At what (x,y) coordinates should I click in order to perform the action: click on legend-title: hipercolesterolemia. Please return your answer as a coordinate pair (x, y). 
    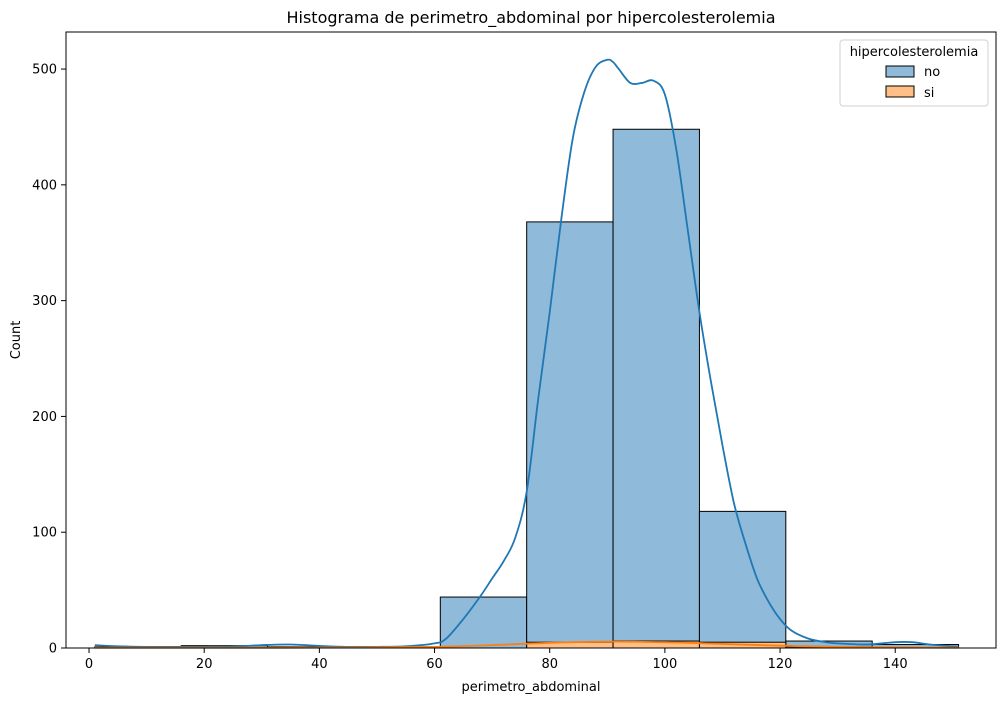
    Looking at the image, I should click on (914, 52).